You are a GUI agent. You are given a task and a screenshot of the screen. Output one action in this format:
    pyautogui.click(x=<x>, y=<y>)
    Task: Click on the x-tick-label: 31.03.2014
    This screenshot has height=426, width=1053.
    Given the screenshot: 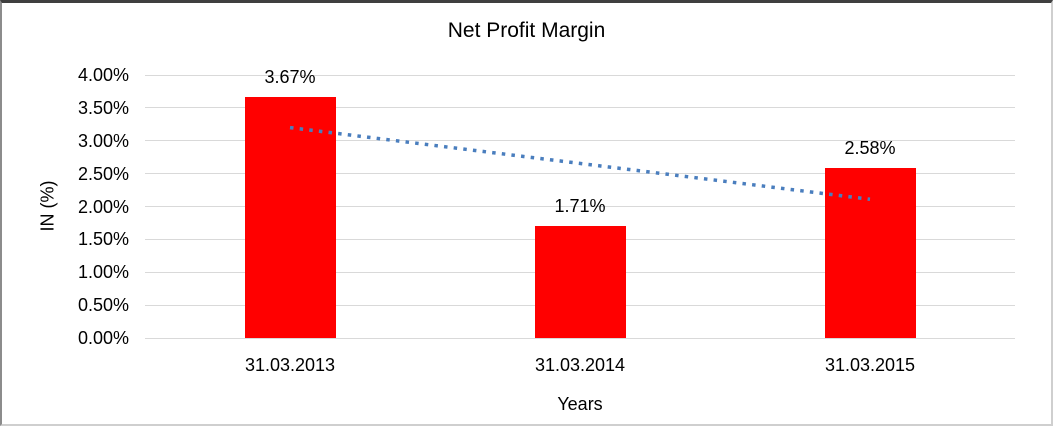 What is the action you would take?
    pyautogui.click(x=580, y=365)
    